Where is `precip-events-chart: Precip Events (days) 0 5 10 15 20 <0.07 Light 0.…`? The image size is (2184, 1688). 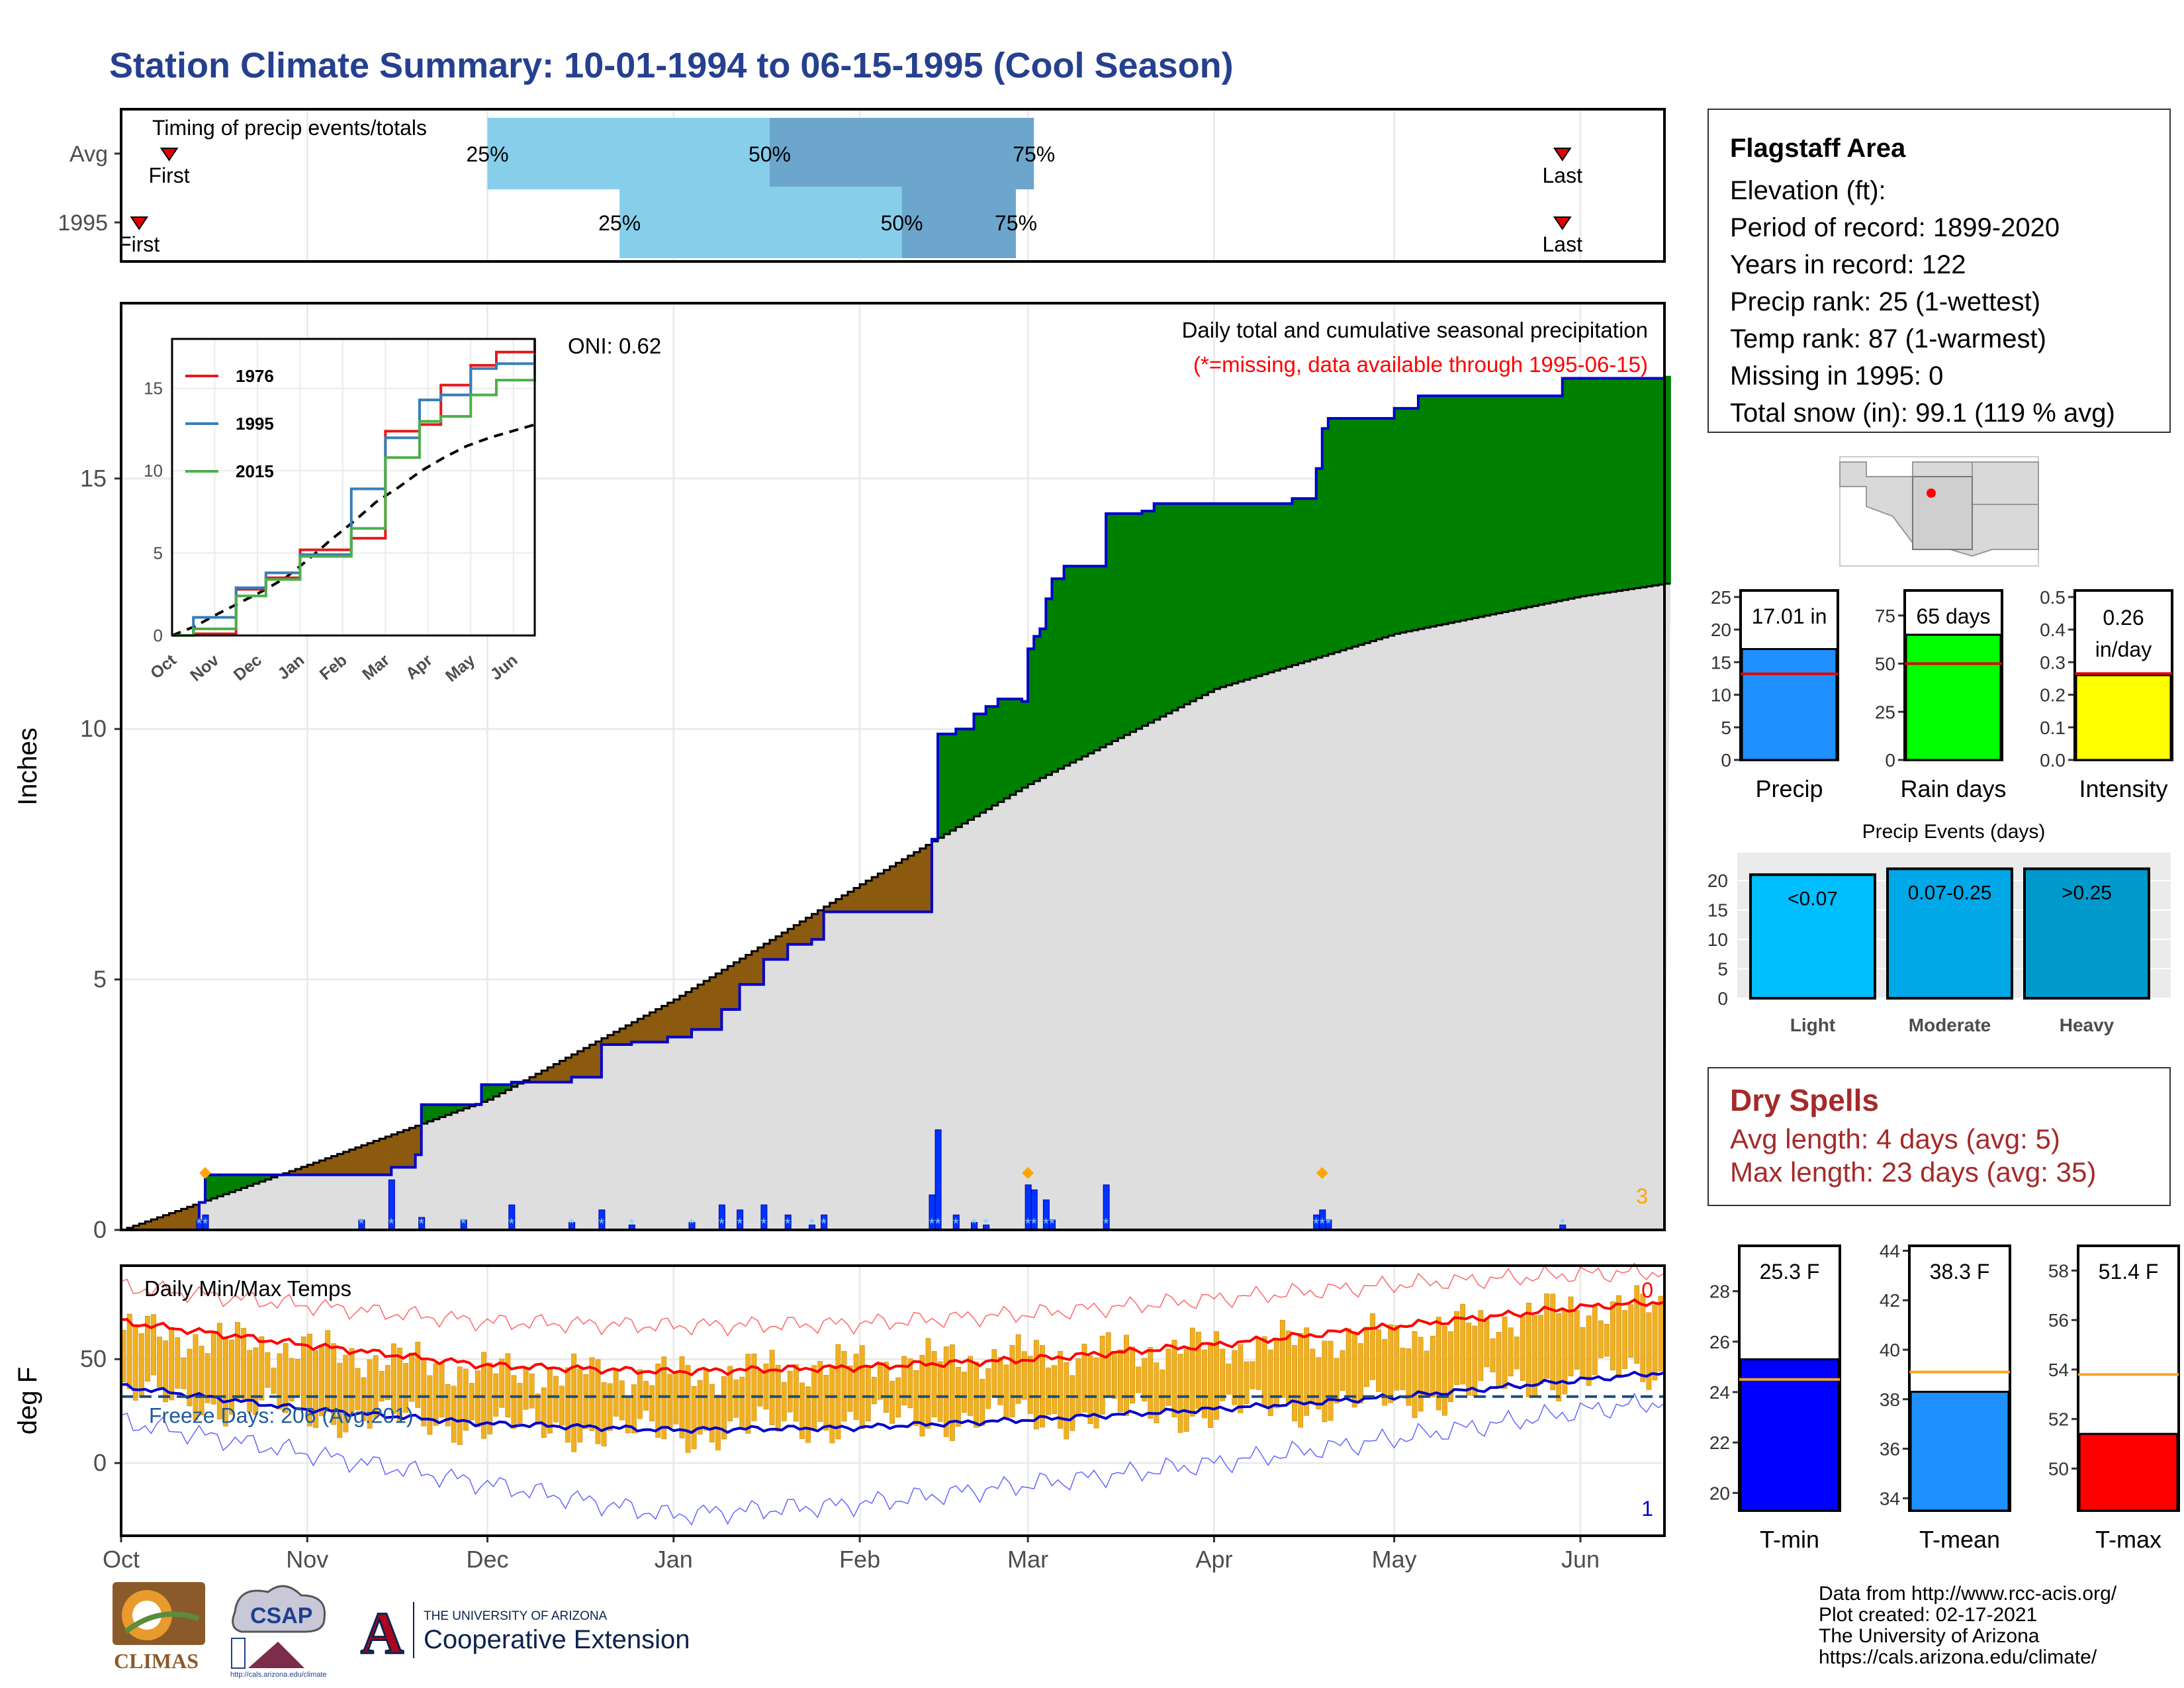
precip-events-chart: Precip Events (days) 0 5 10 15 20 <0.07 Light 0.… is located at coordinates (1939, 928).